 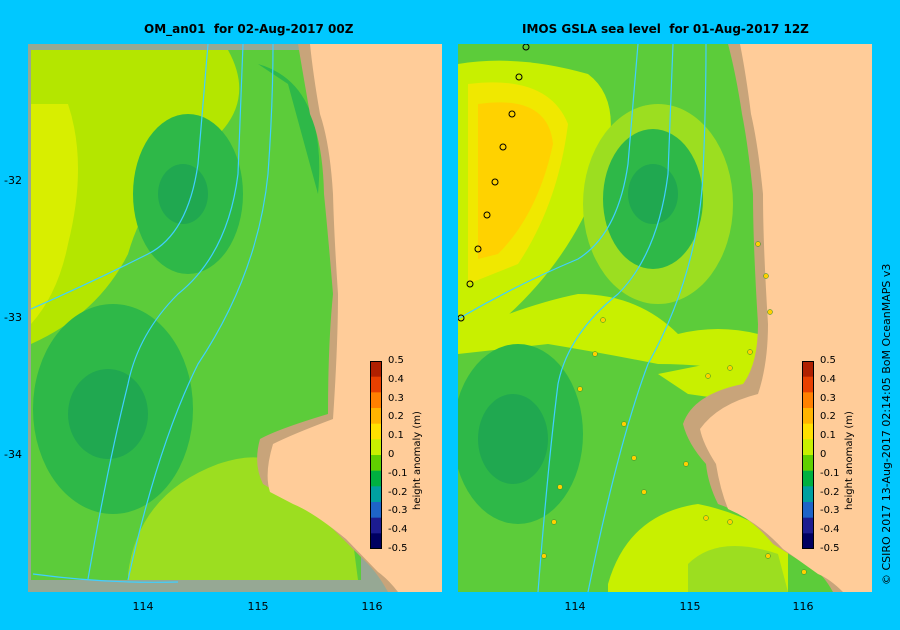 What do you see at coordinates (13, 317) in the screenshot?
I see `y-tick-label: -33` at bounding box center [13, 317].